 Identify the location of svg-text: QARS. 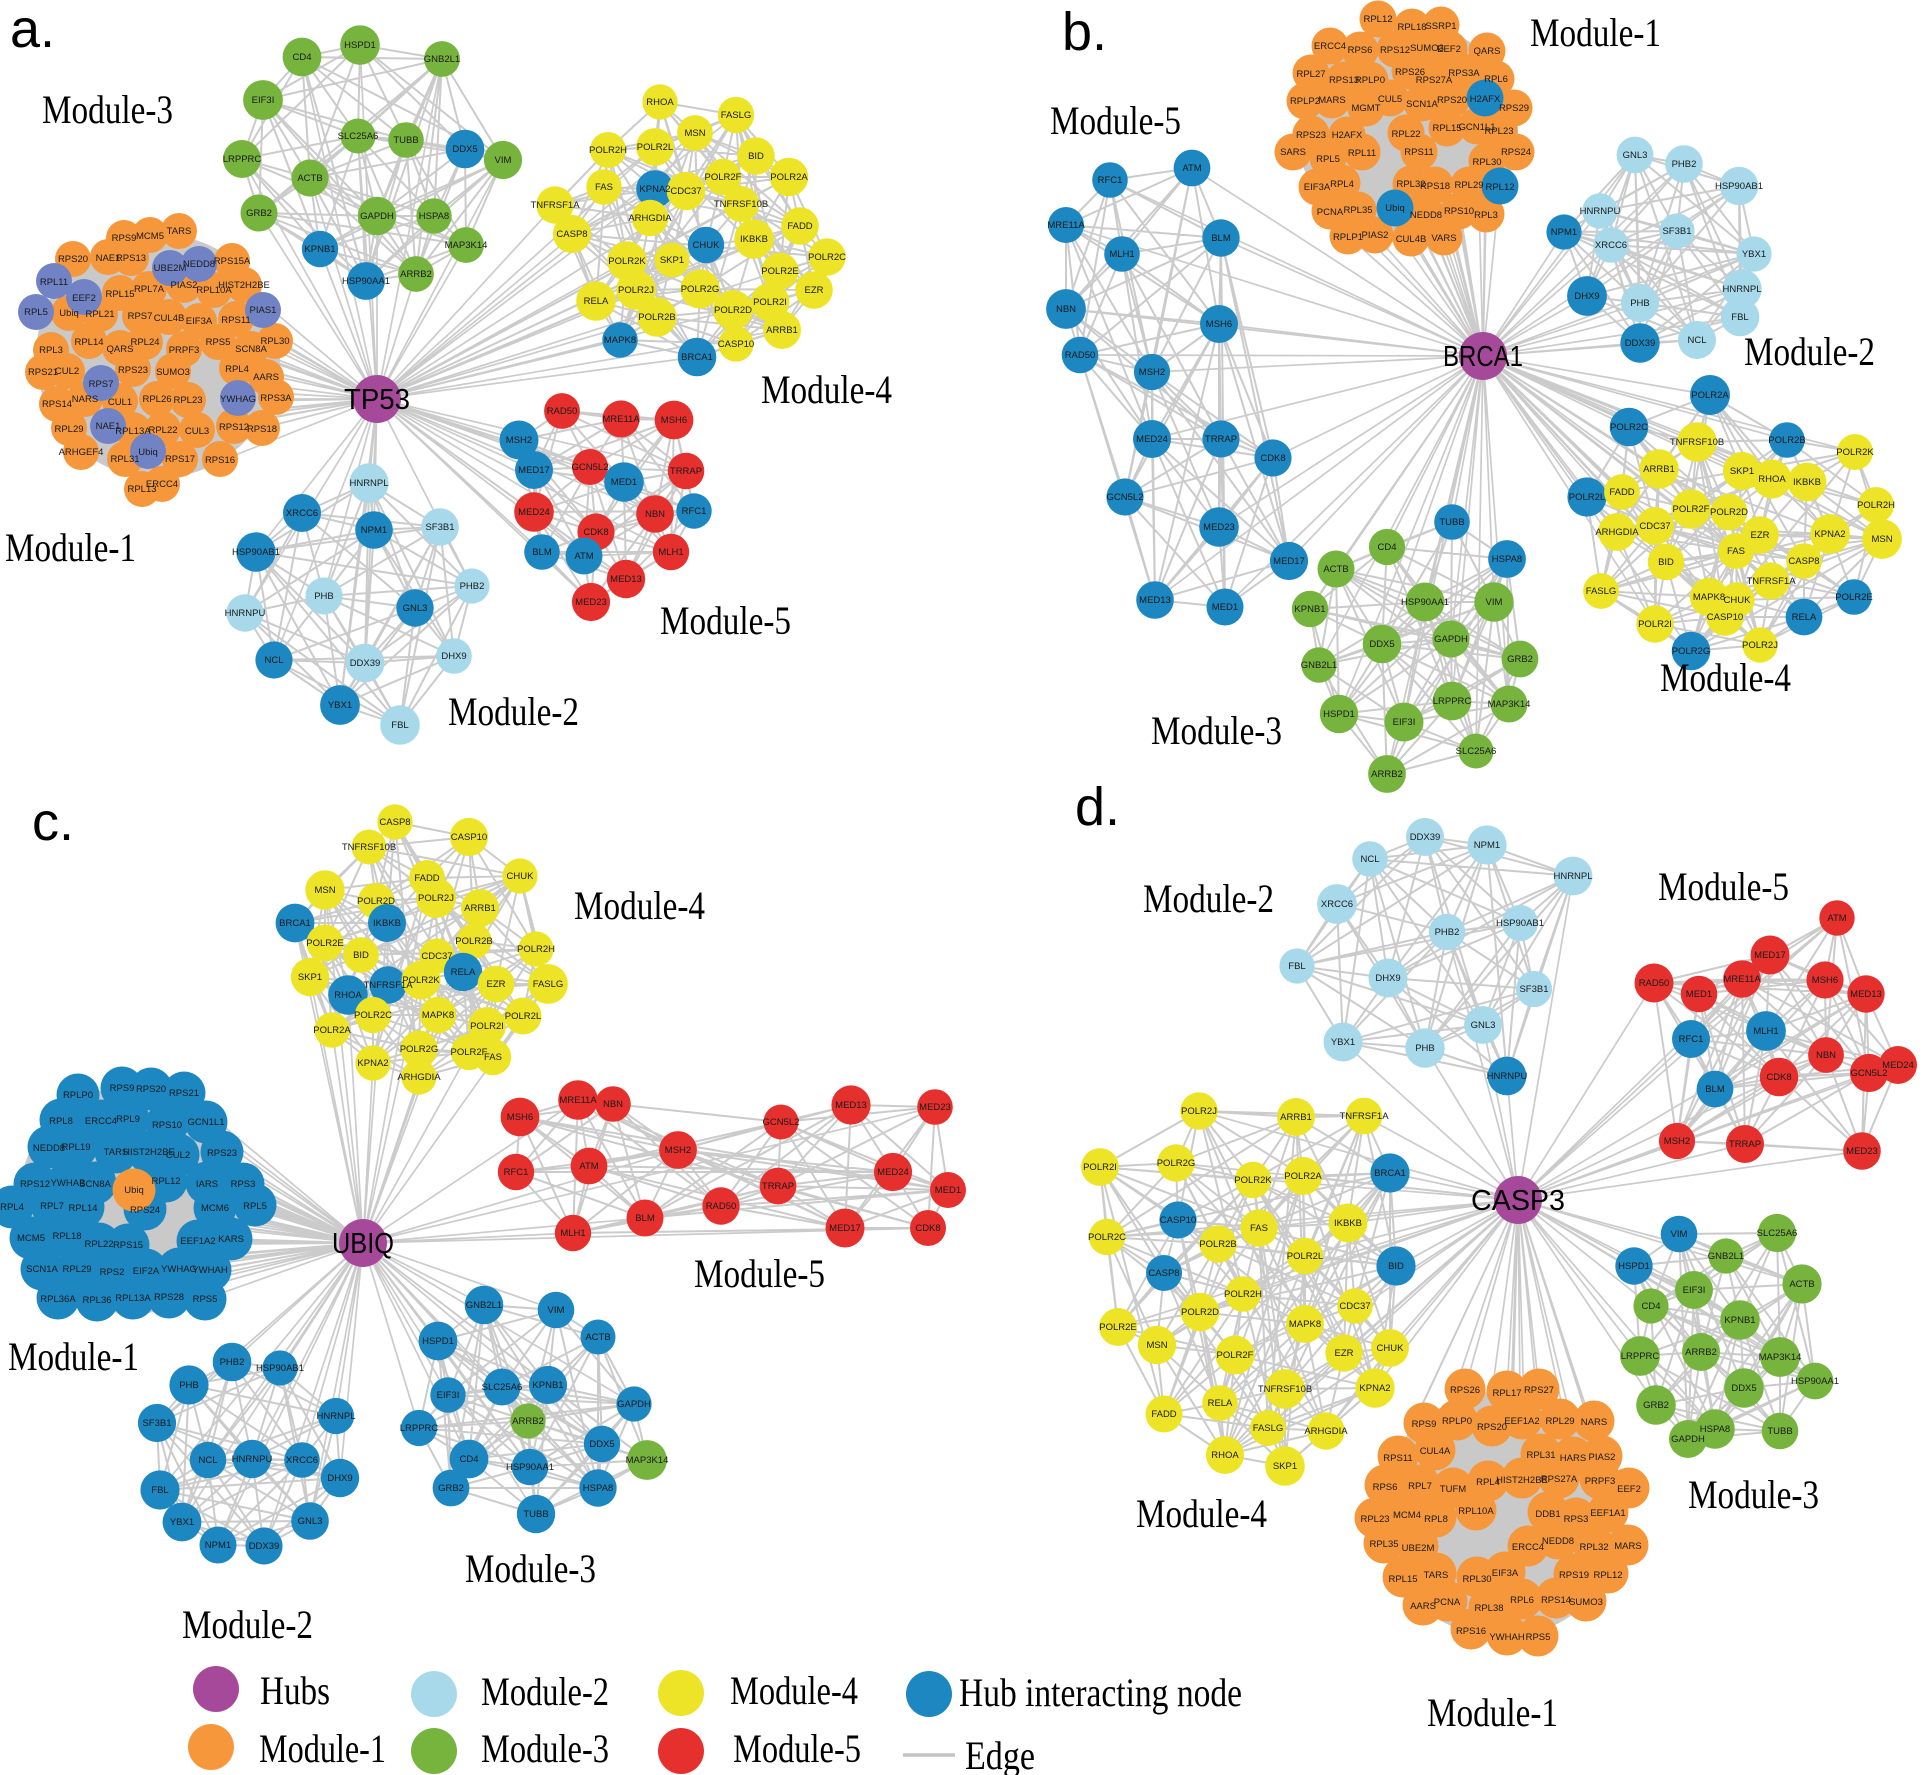
(1487, 51).